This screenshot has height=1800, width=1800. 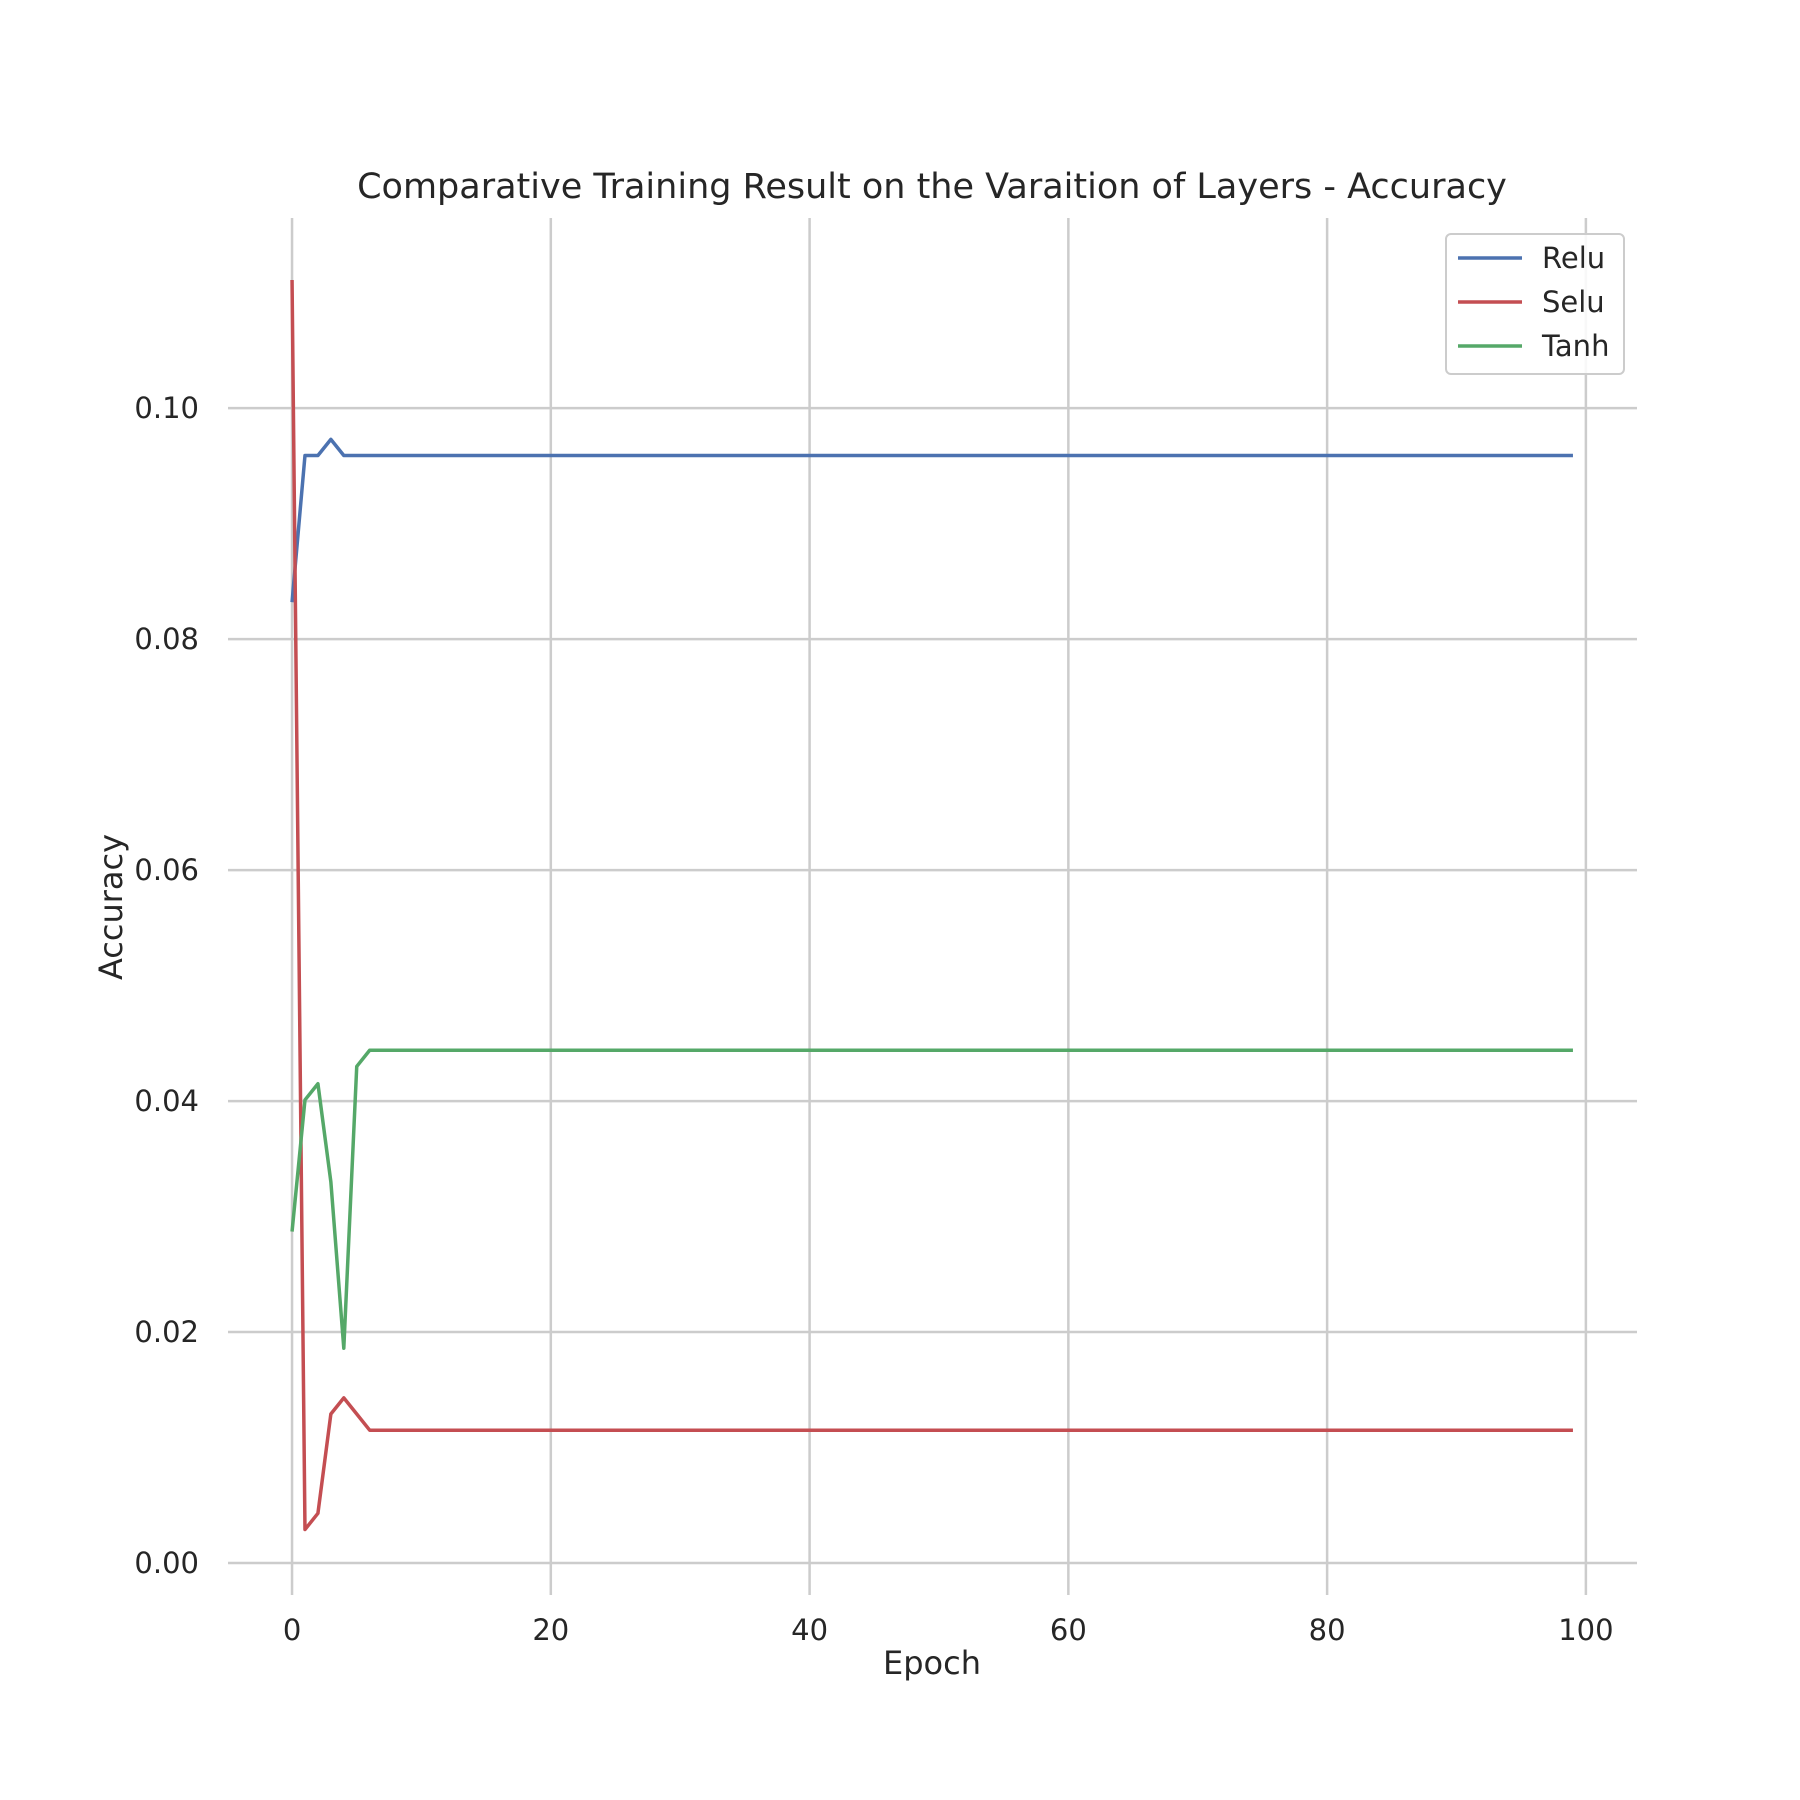 I want to click on x-axis-ticks: 0 20 40 60 80 100, so click(x=948, y=1630).